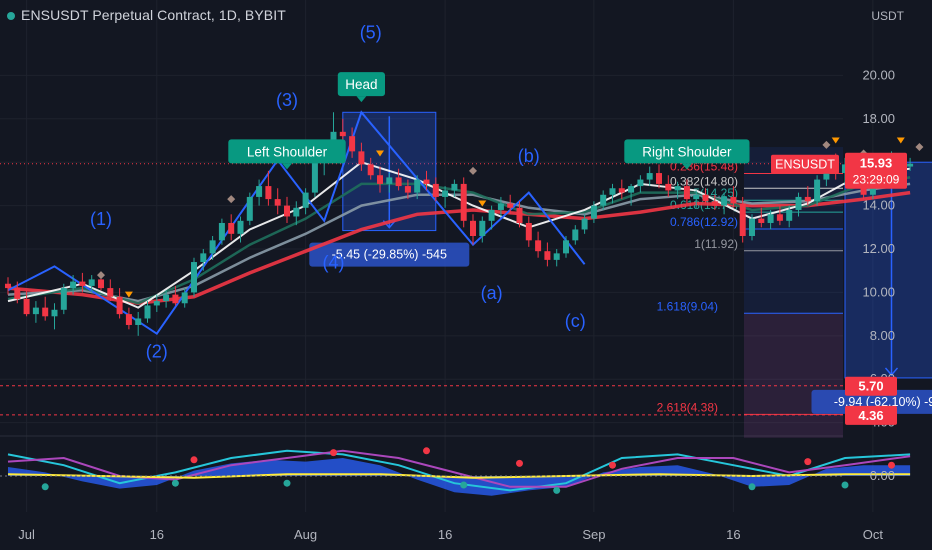 This screenshot has height=550, width=932. What do you see at coordinates (887, 16) in the screenshot?
I see `currency-label: USDT` at bounding box center [887, 16].